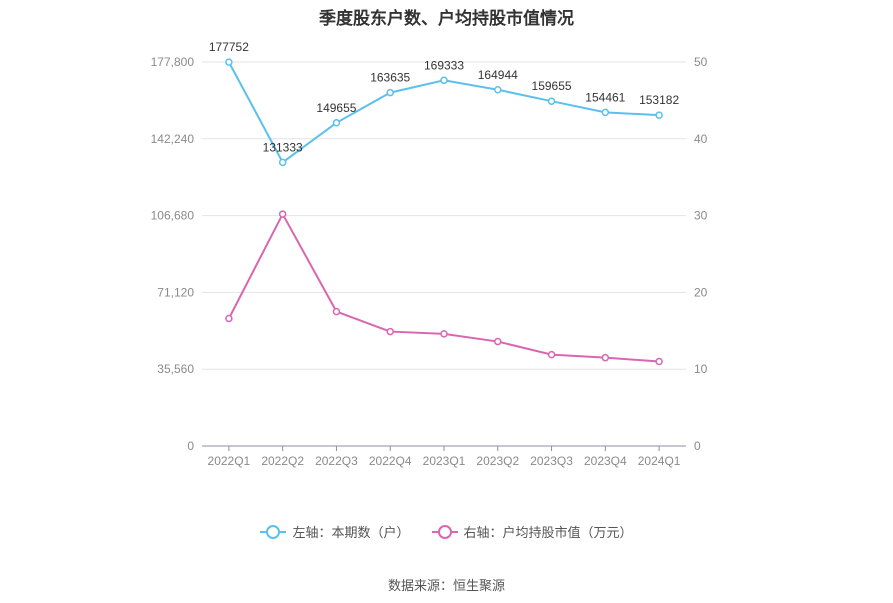 The height and width of the screenshot is (603, 893). Describe the element at coordinates (659, 461) in the screenshot. I see `x-tick-label: 2024Q1` at that location.